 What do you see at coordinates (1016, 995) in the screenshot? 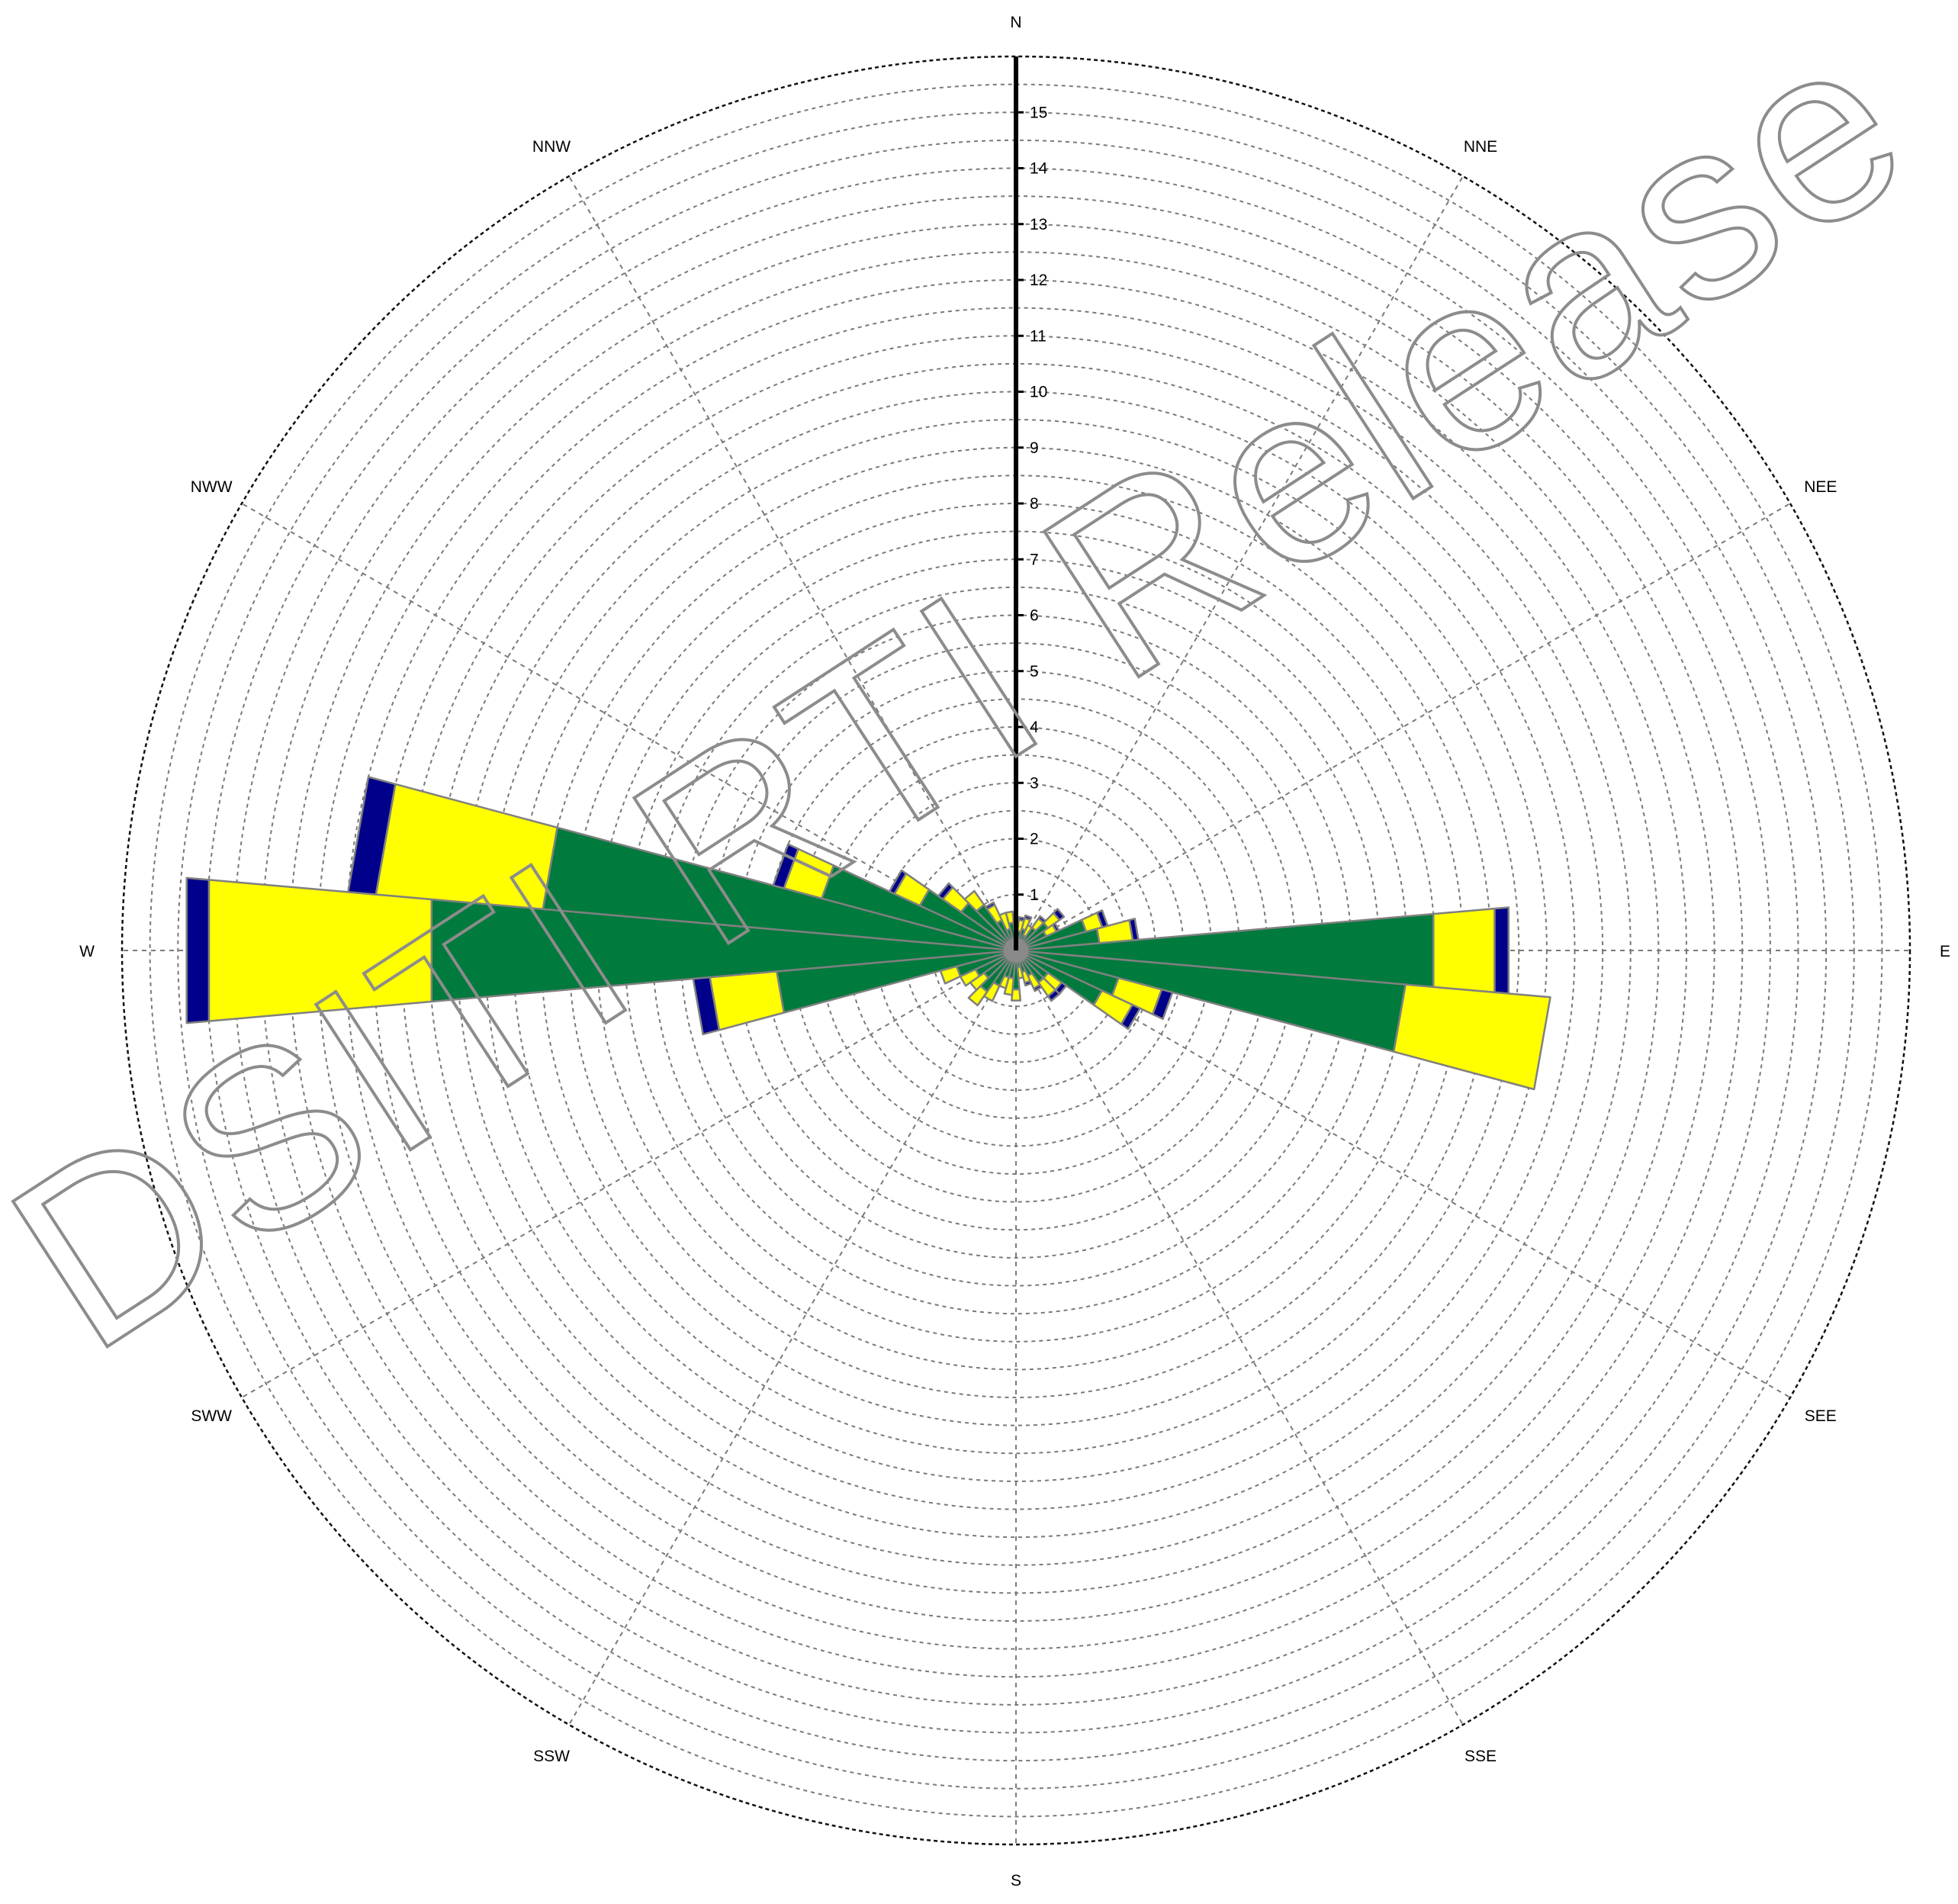
I see `wedge-180-yellow` at bounding box center [1016, 995].